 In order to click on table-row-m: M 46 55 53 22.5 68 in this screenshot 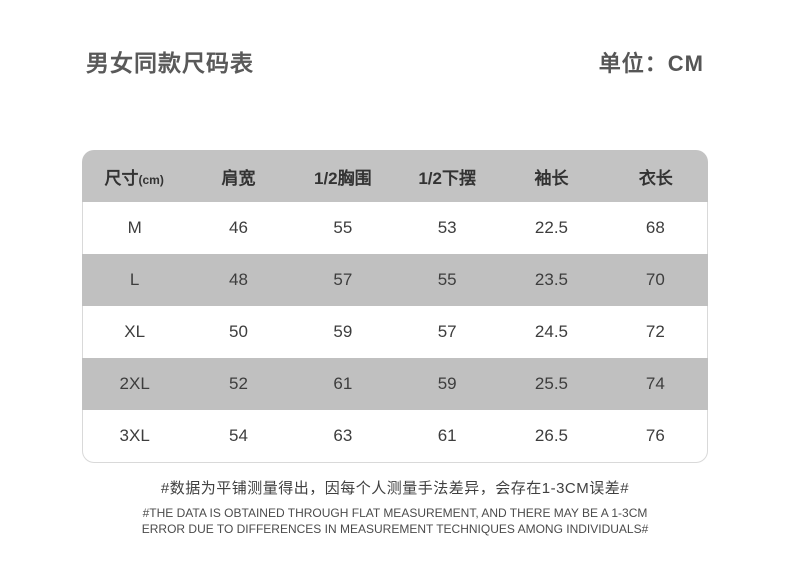, I will do `click(395, 228)`.